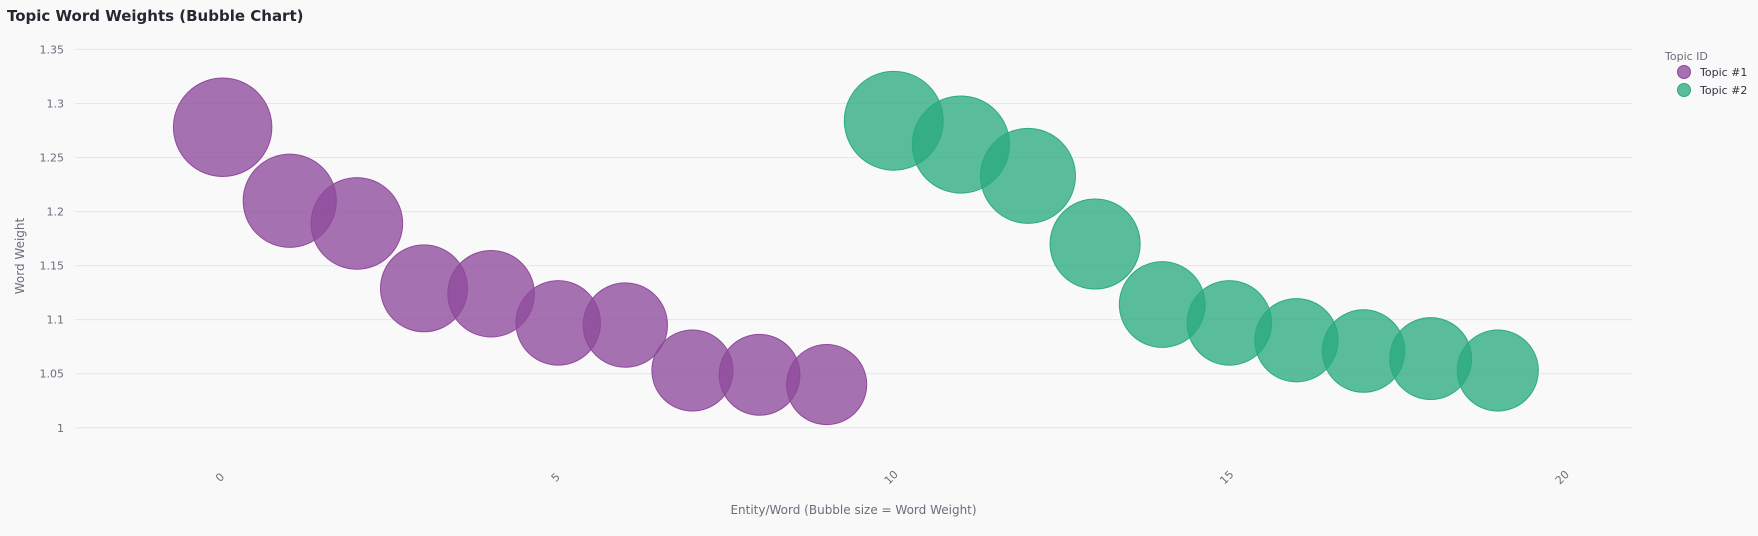 Image resolution: width=1758 pixels, height=536 pixels. What do you see at coordinates (52, 266) in the screenshot?
I see `y-tick-label: 1.15` at bounding box center [52, 266].